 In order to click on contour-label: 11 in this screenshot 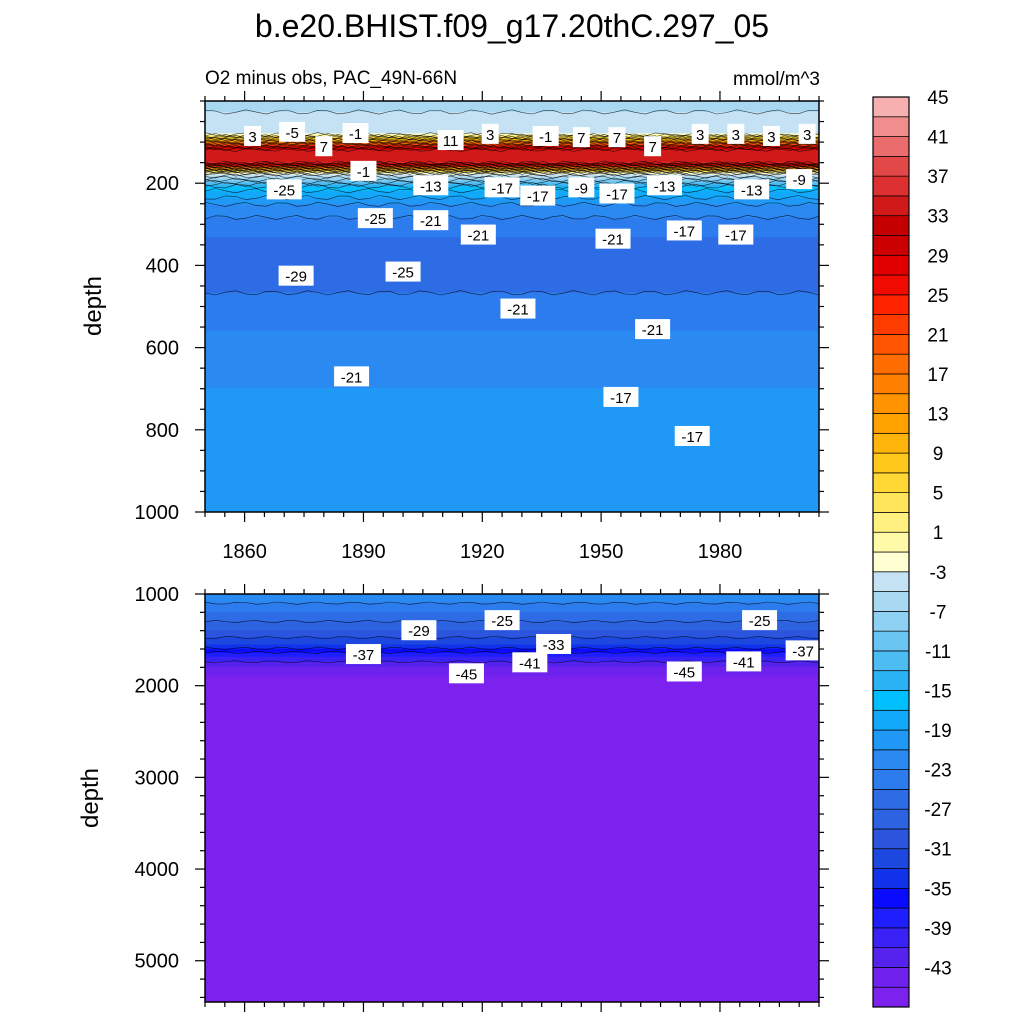, I will do `click(450, 140)`.